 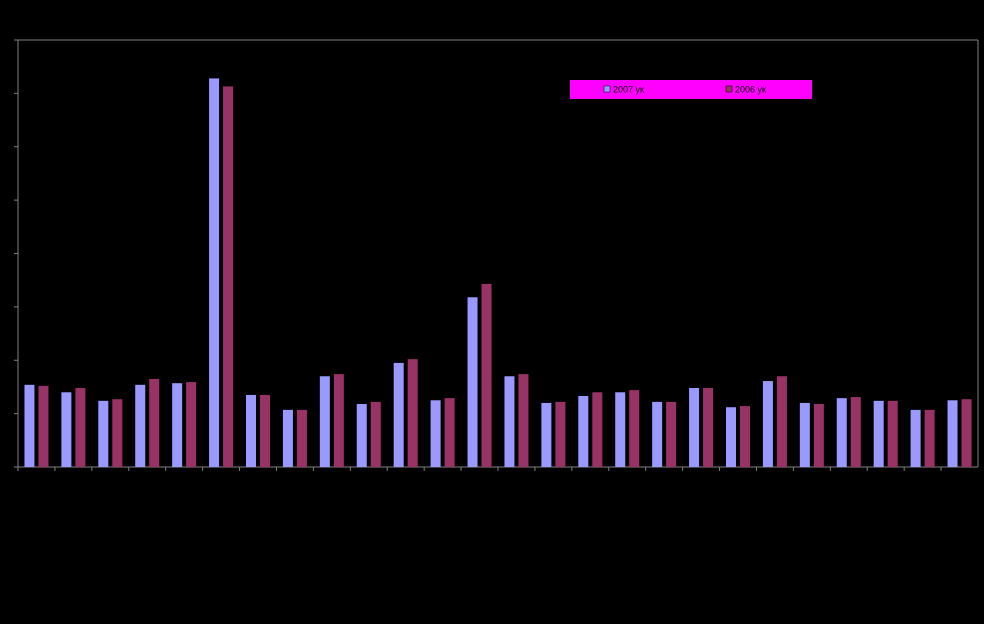 What do you see at coordinates (9, 93) in the screenshot?
I see `y-tick-label: 7` at bounding box center [9, 93].